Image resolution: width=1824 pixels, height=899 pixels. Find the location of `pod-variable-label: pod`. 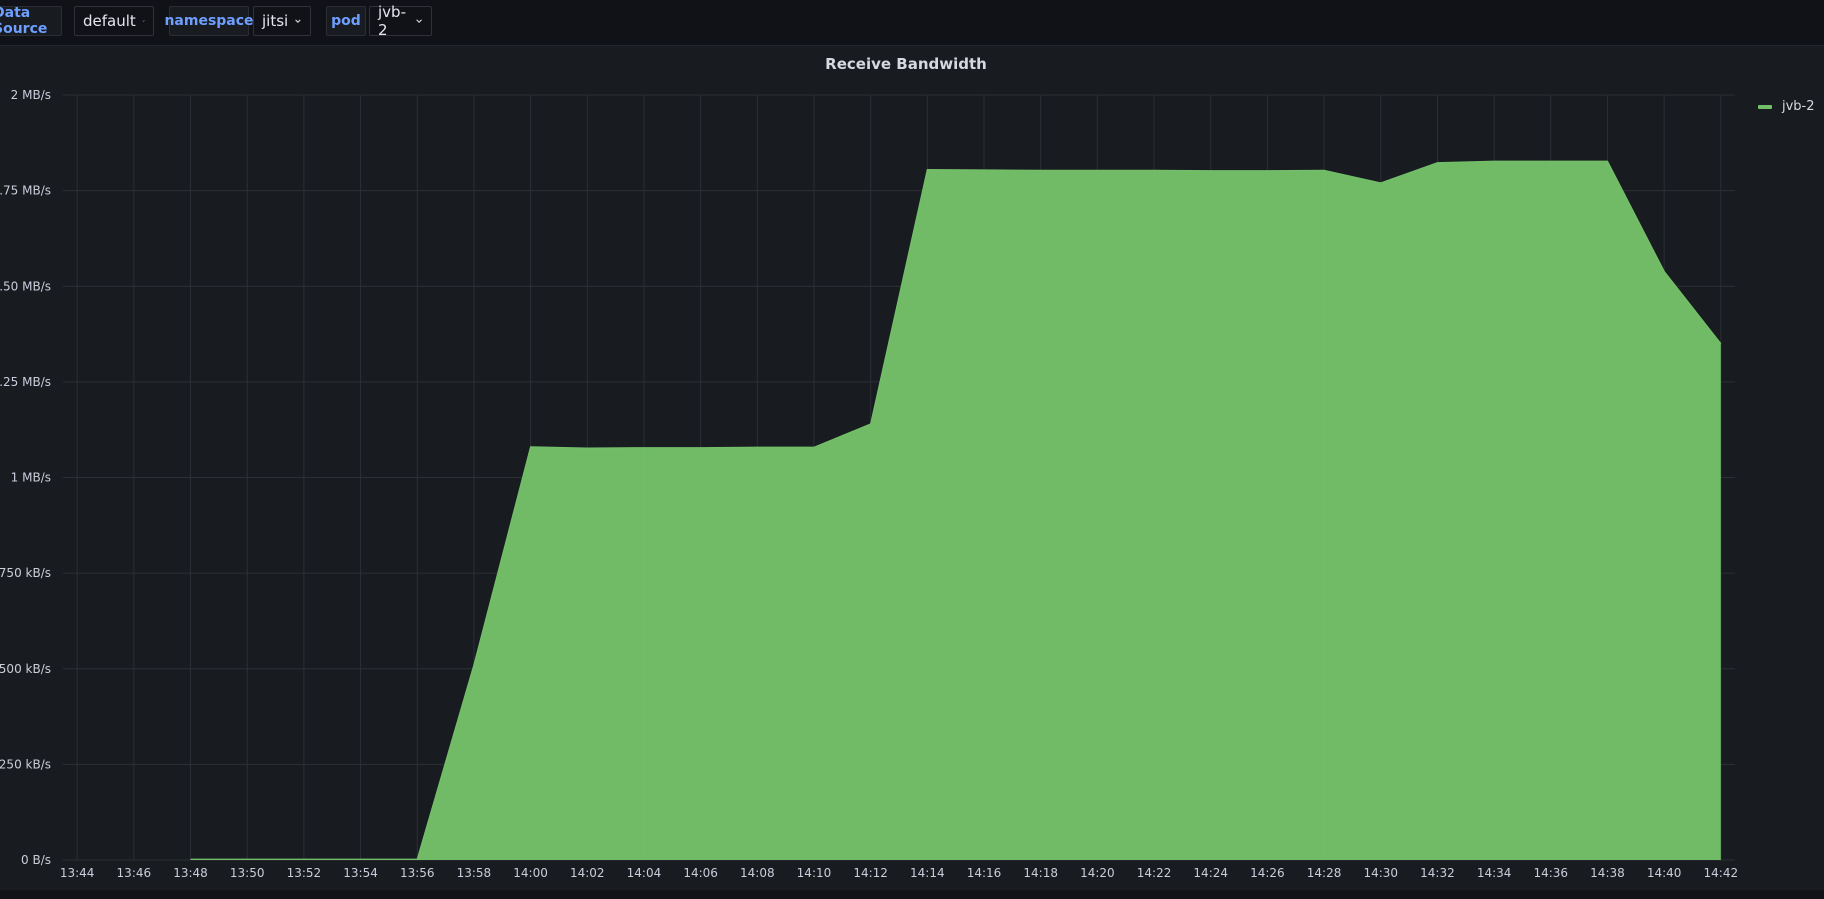

pod-variable-label: pod is located at coordinates (346, 21).